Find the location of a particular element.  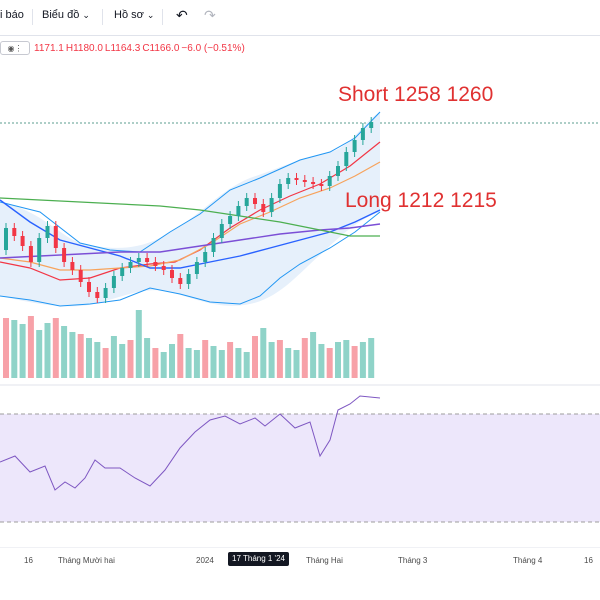

time-tick: Tháng 4 is located at coordinates (528, 560).